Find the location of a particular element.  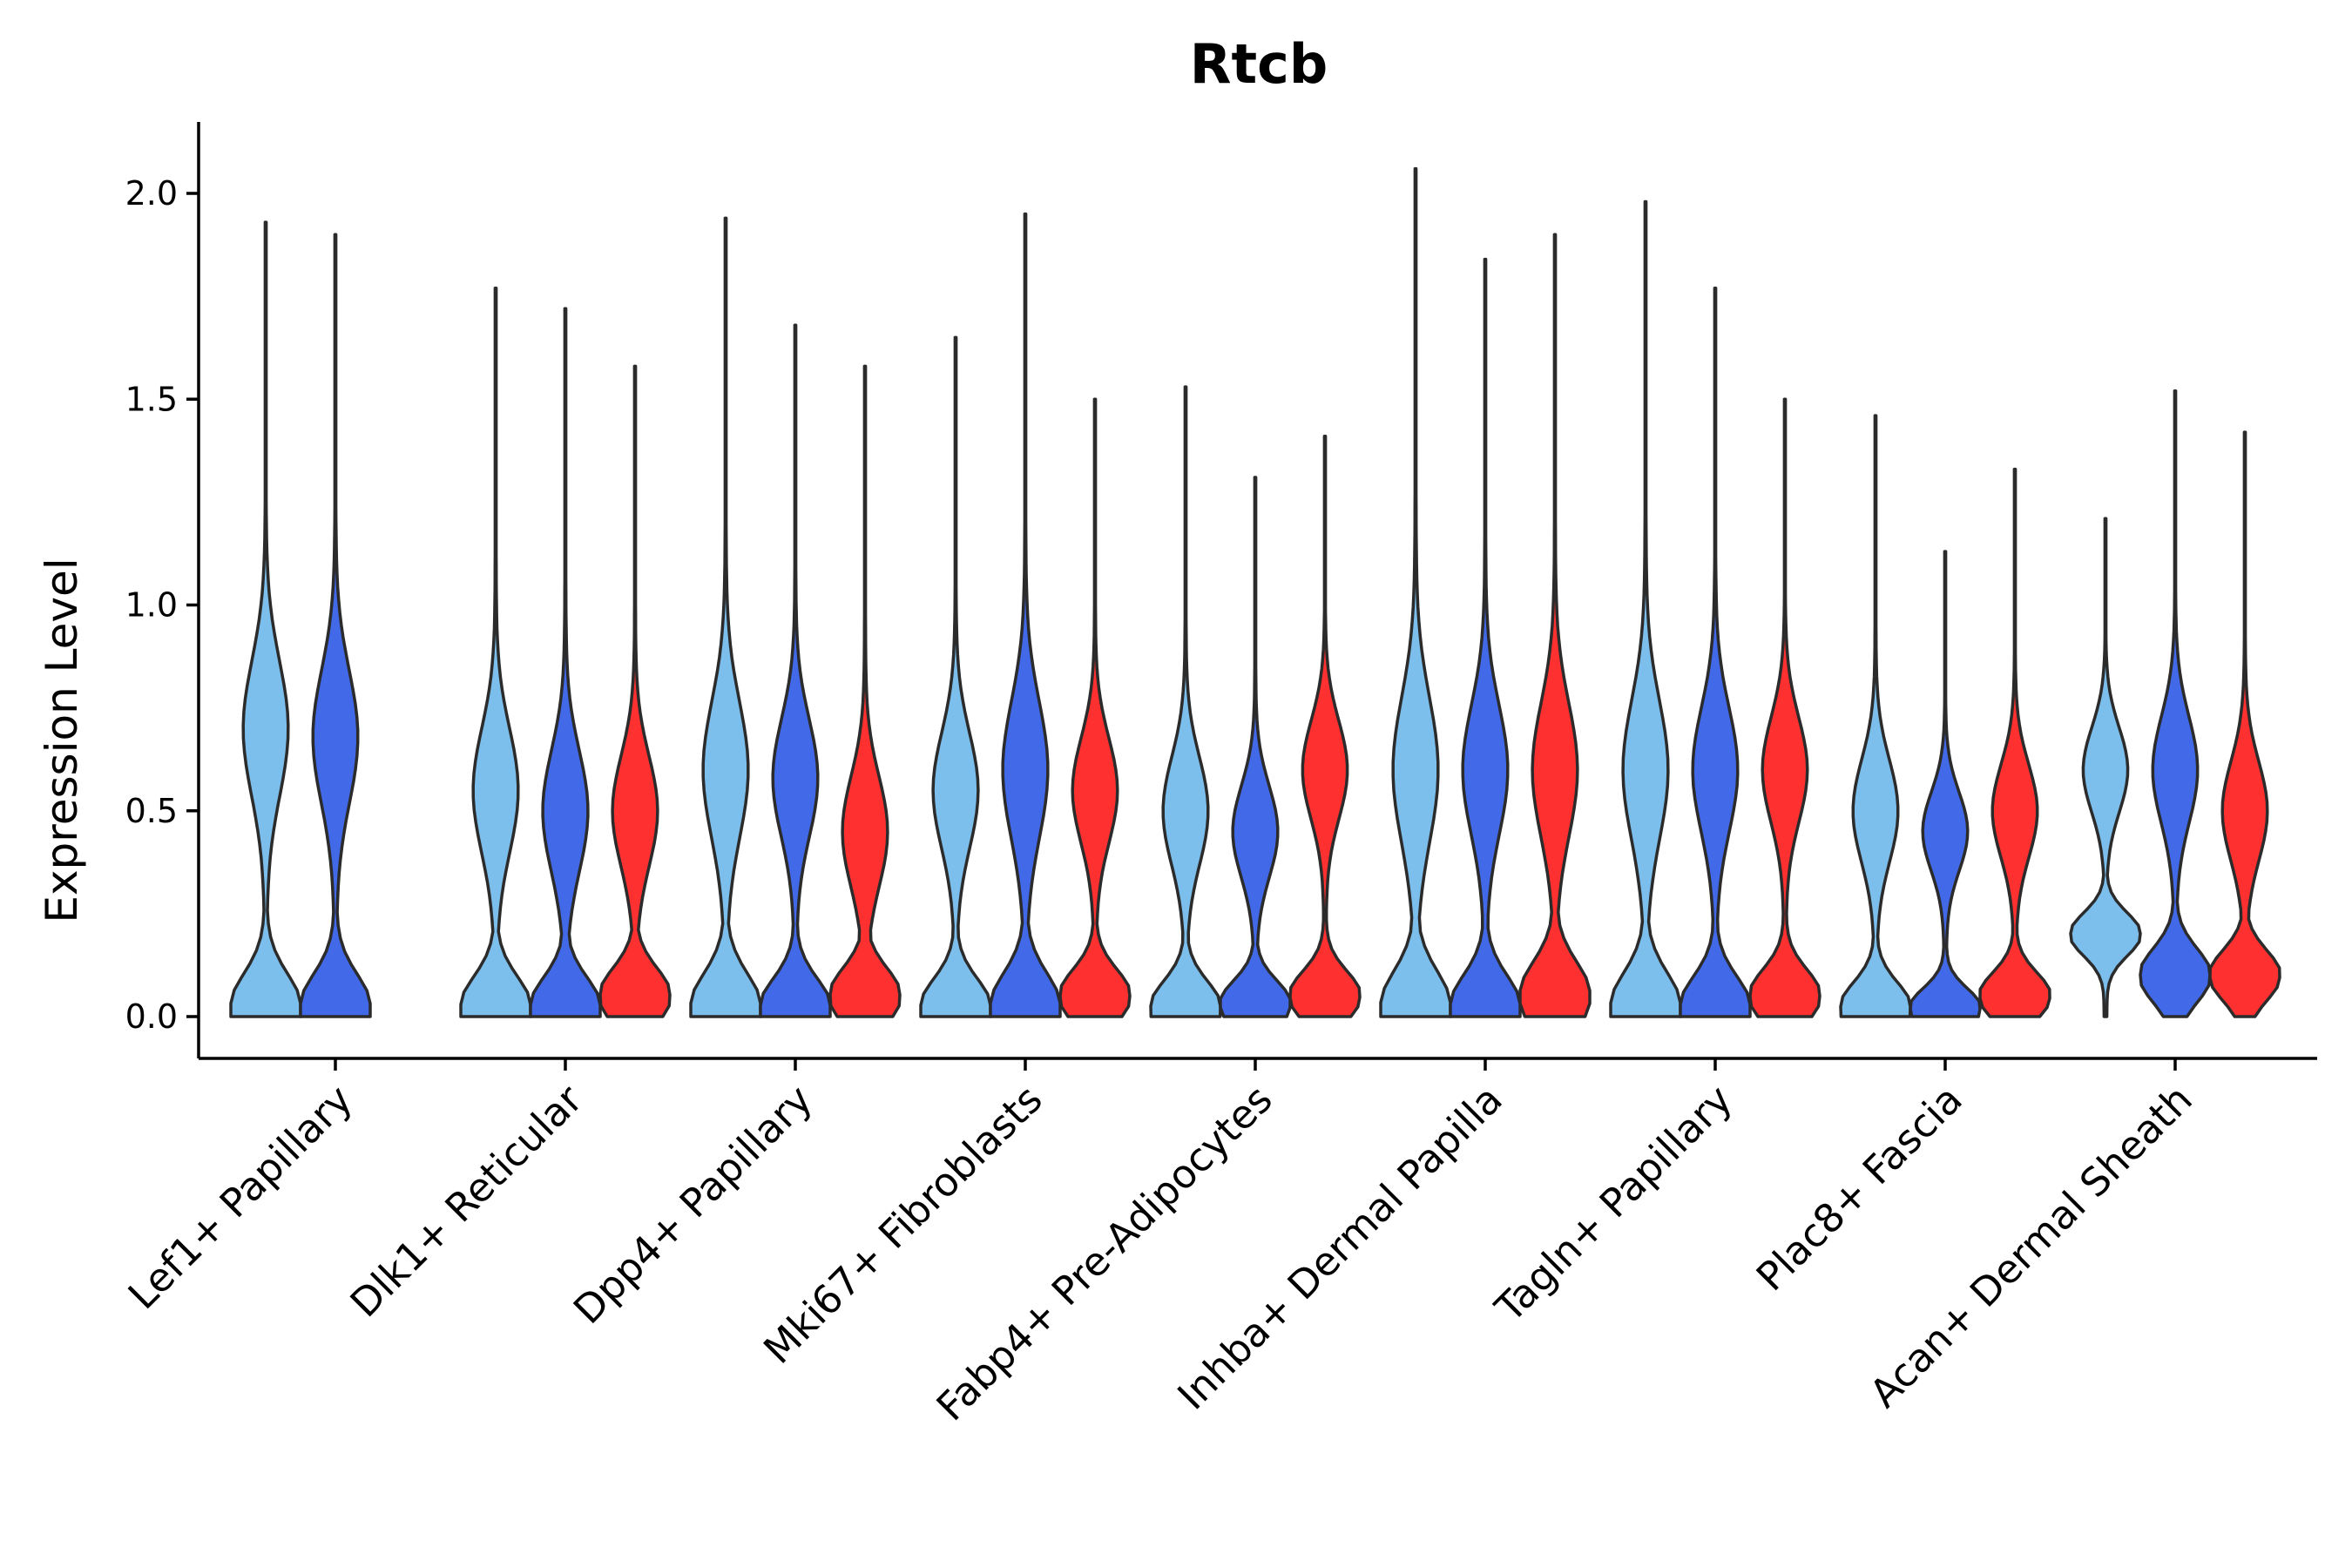

x-tick-label: Lef1+ Papillary is located at coordinates (240, 1197).